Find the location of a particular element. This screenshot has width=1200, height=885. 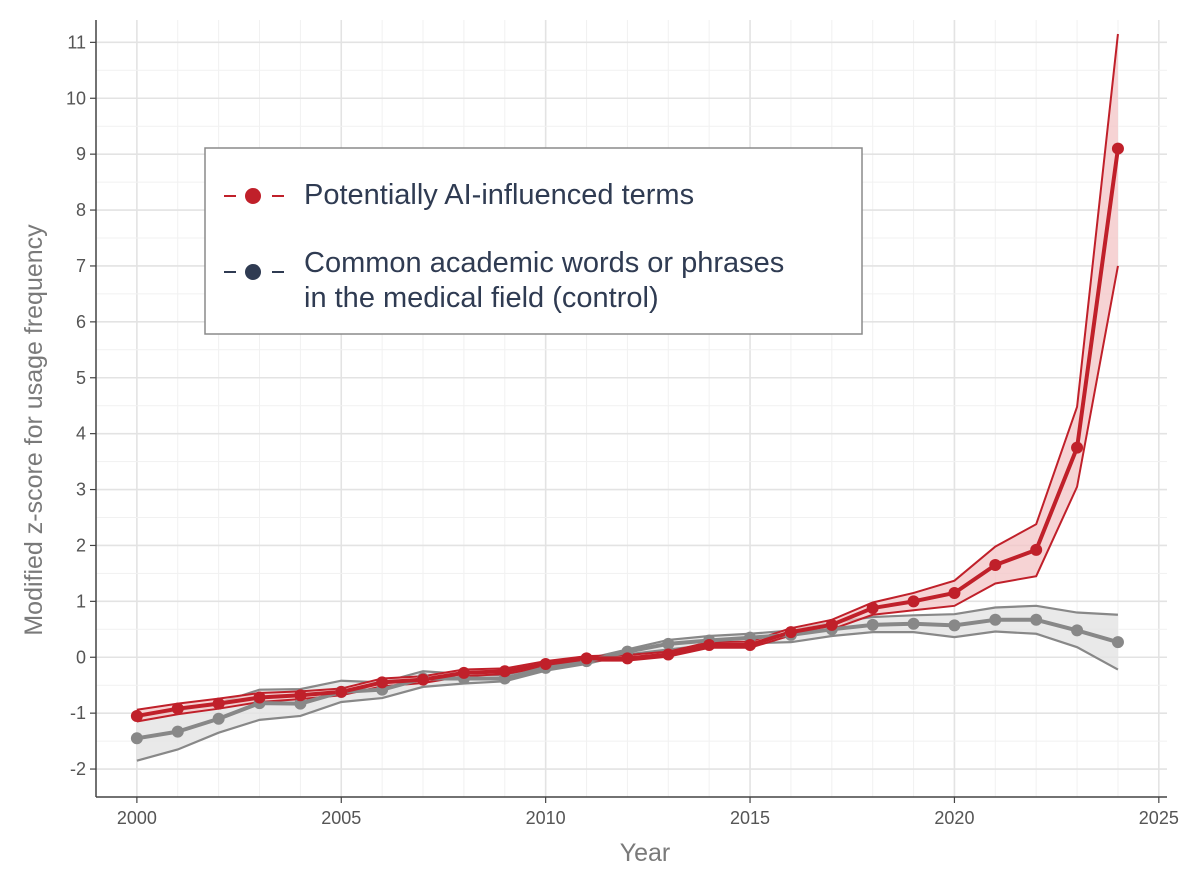

legend-marker-ai-terms is located at coordinates (253, 196).